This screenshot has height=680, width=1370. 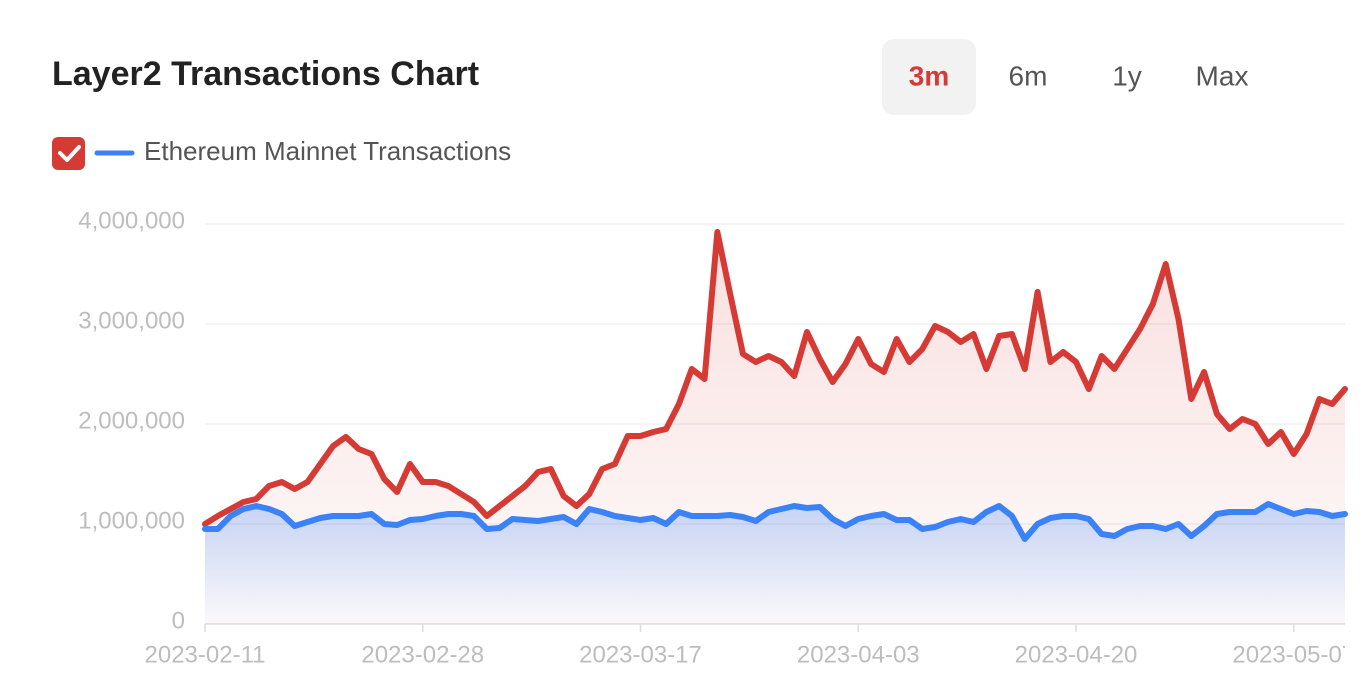 I want to click on y-tick-label: 4,000,000, so click(x=131, y=220).